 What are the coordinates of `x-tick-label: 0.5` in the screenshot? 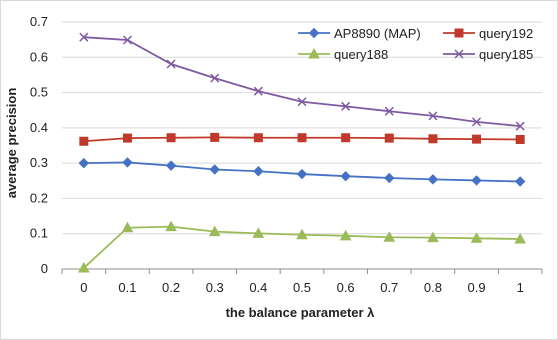 It's located at (302, 287).